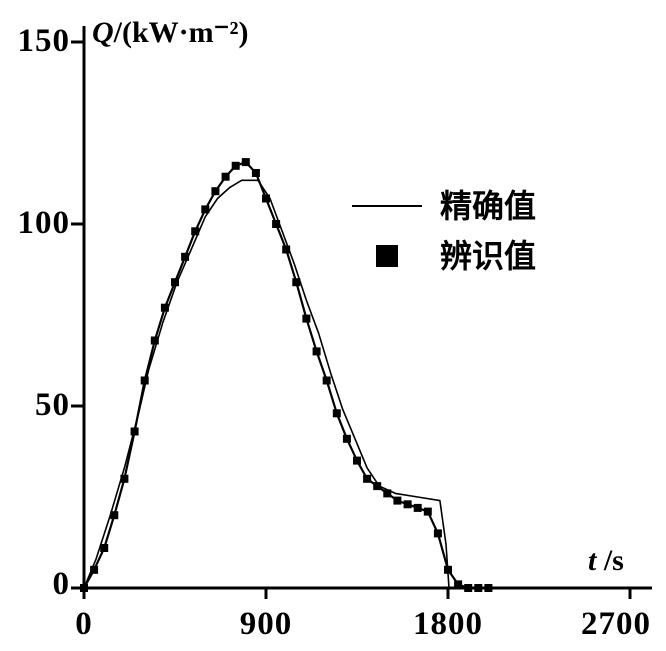  Describe the element at coordinates (488, 206) in the screenshot. I see `legend-label: 精确值` at that location.